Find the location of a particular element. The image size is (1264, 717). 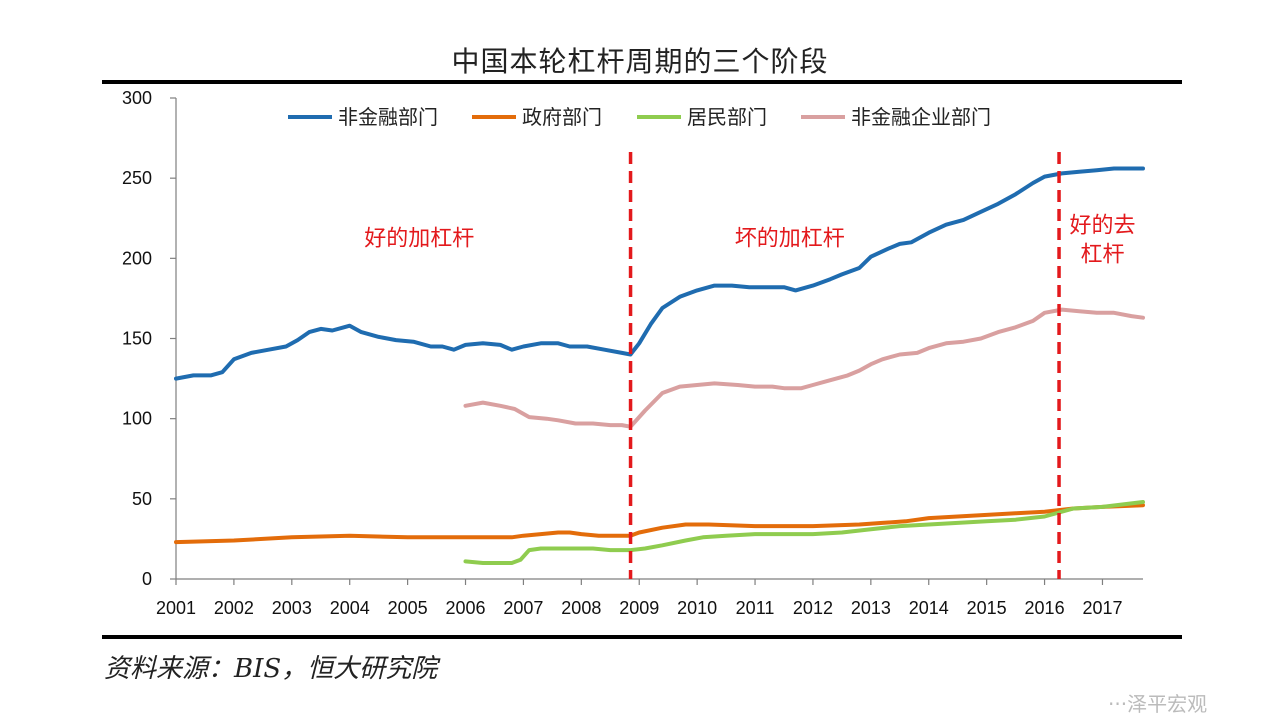

legend-label: 政府部门 is located at coordinates (562, 117).